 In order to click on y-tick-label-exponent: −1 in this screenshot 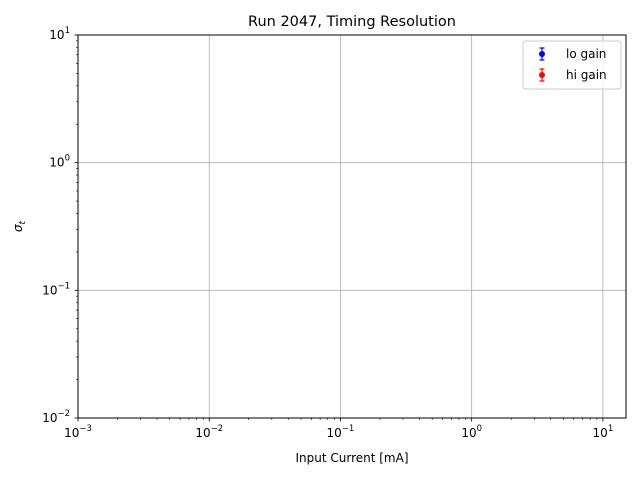, I will do `click(63, 286)`.